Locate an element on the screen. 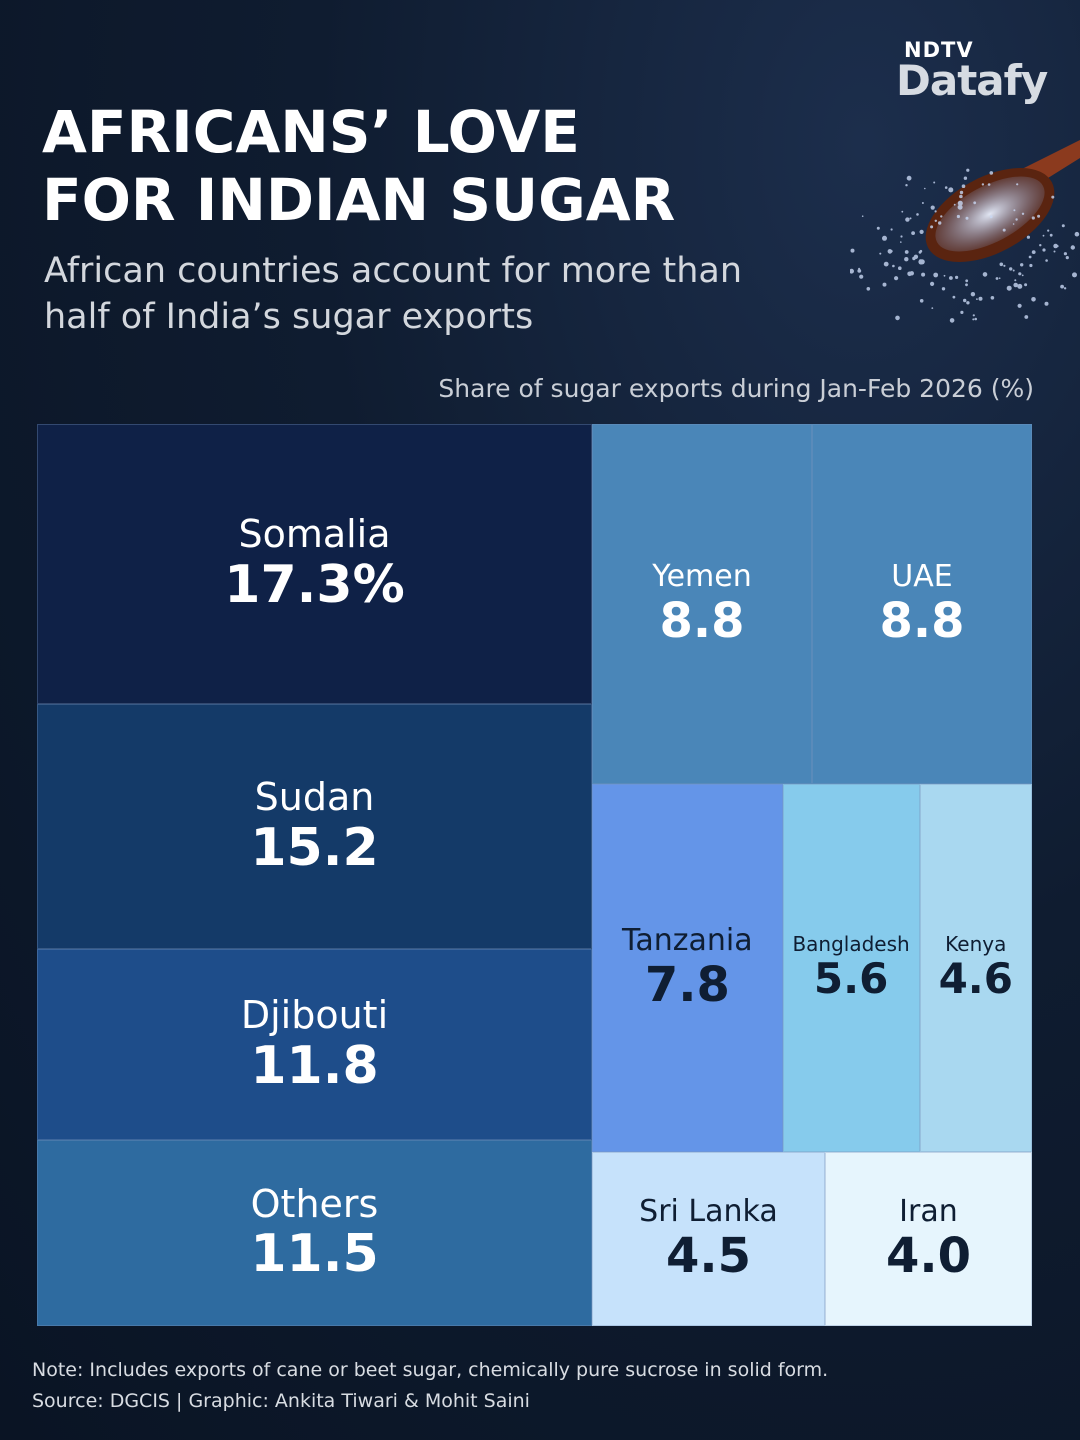 The height and width of the screenshot is (1440, 1080). tile-value-yemen: 8.8 is located at coordinates (702, 620).